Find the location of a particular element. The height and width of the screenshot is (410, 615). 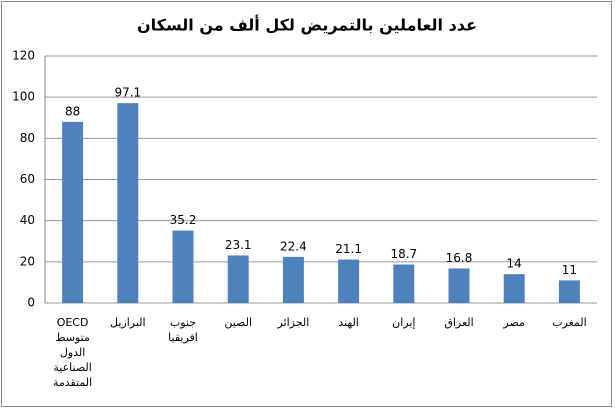

value-label: 23.1 is located at coordinates (238, 245).